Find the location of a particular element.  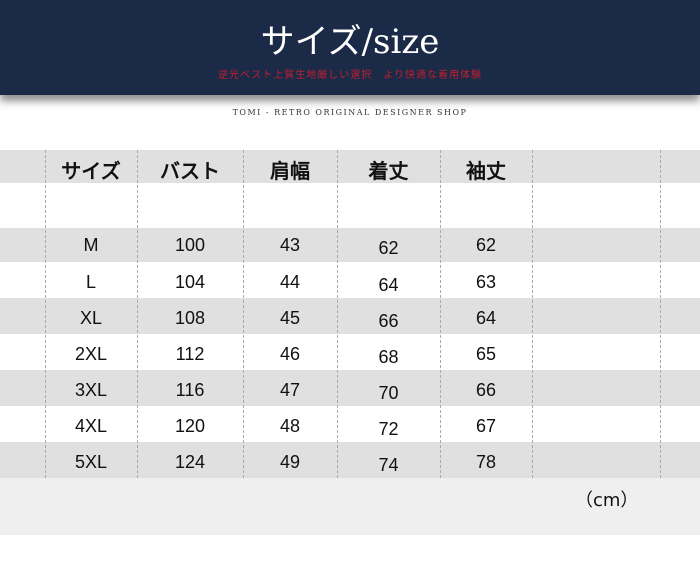

table-cell: 46 is located at coordinates (290, 354).